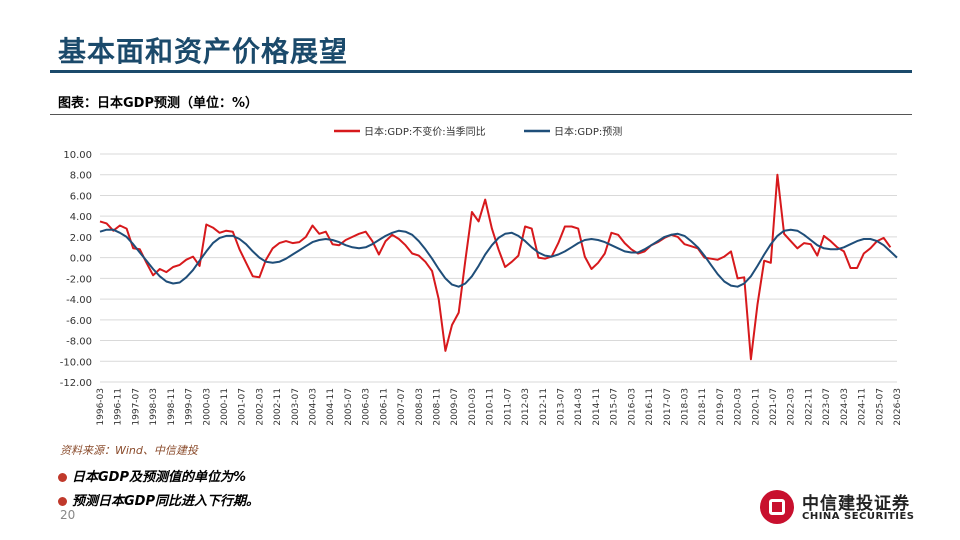 The width and height of the screenshot is (960, 540). What do you see at coordinates (81, 217) in the screenshot?
I see `y-tick-label: 4.00` at bounding box center [81, 217].